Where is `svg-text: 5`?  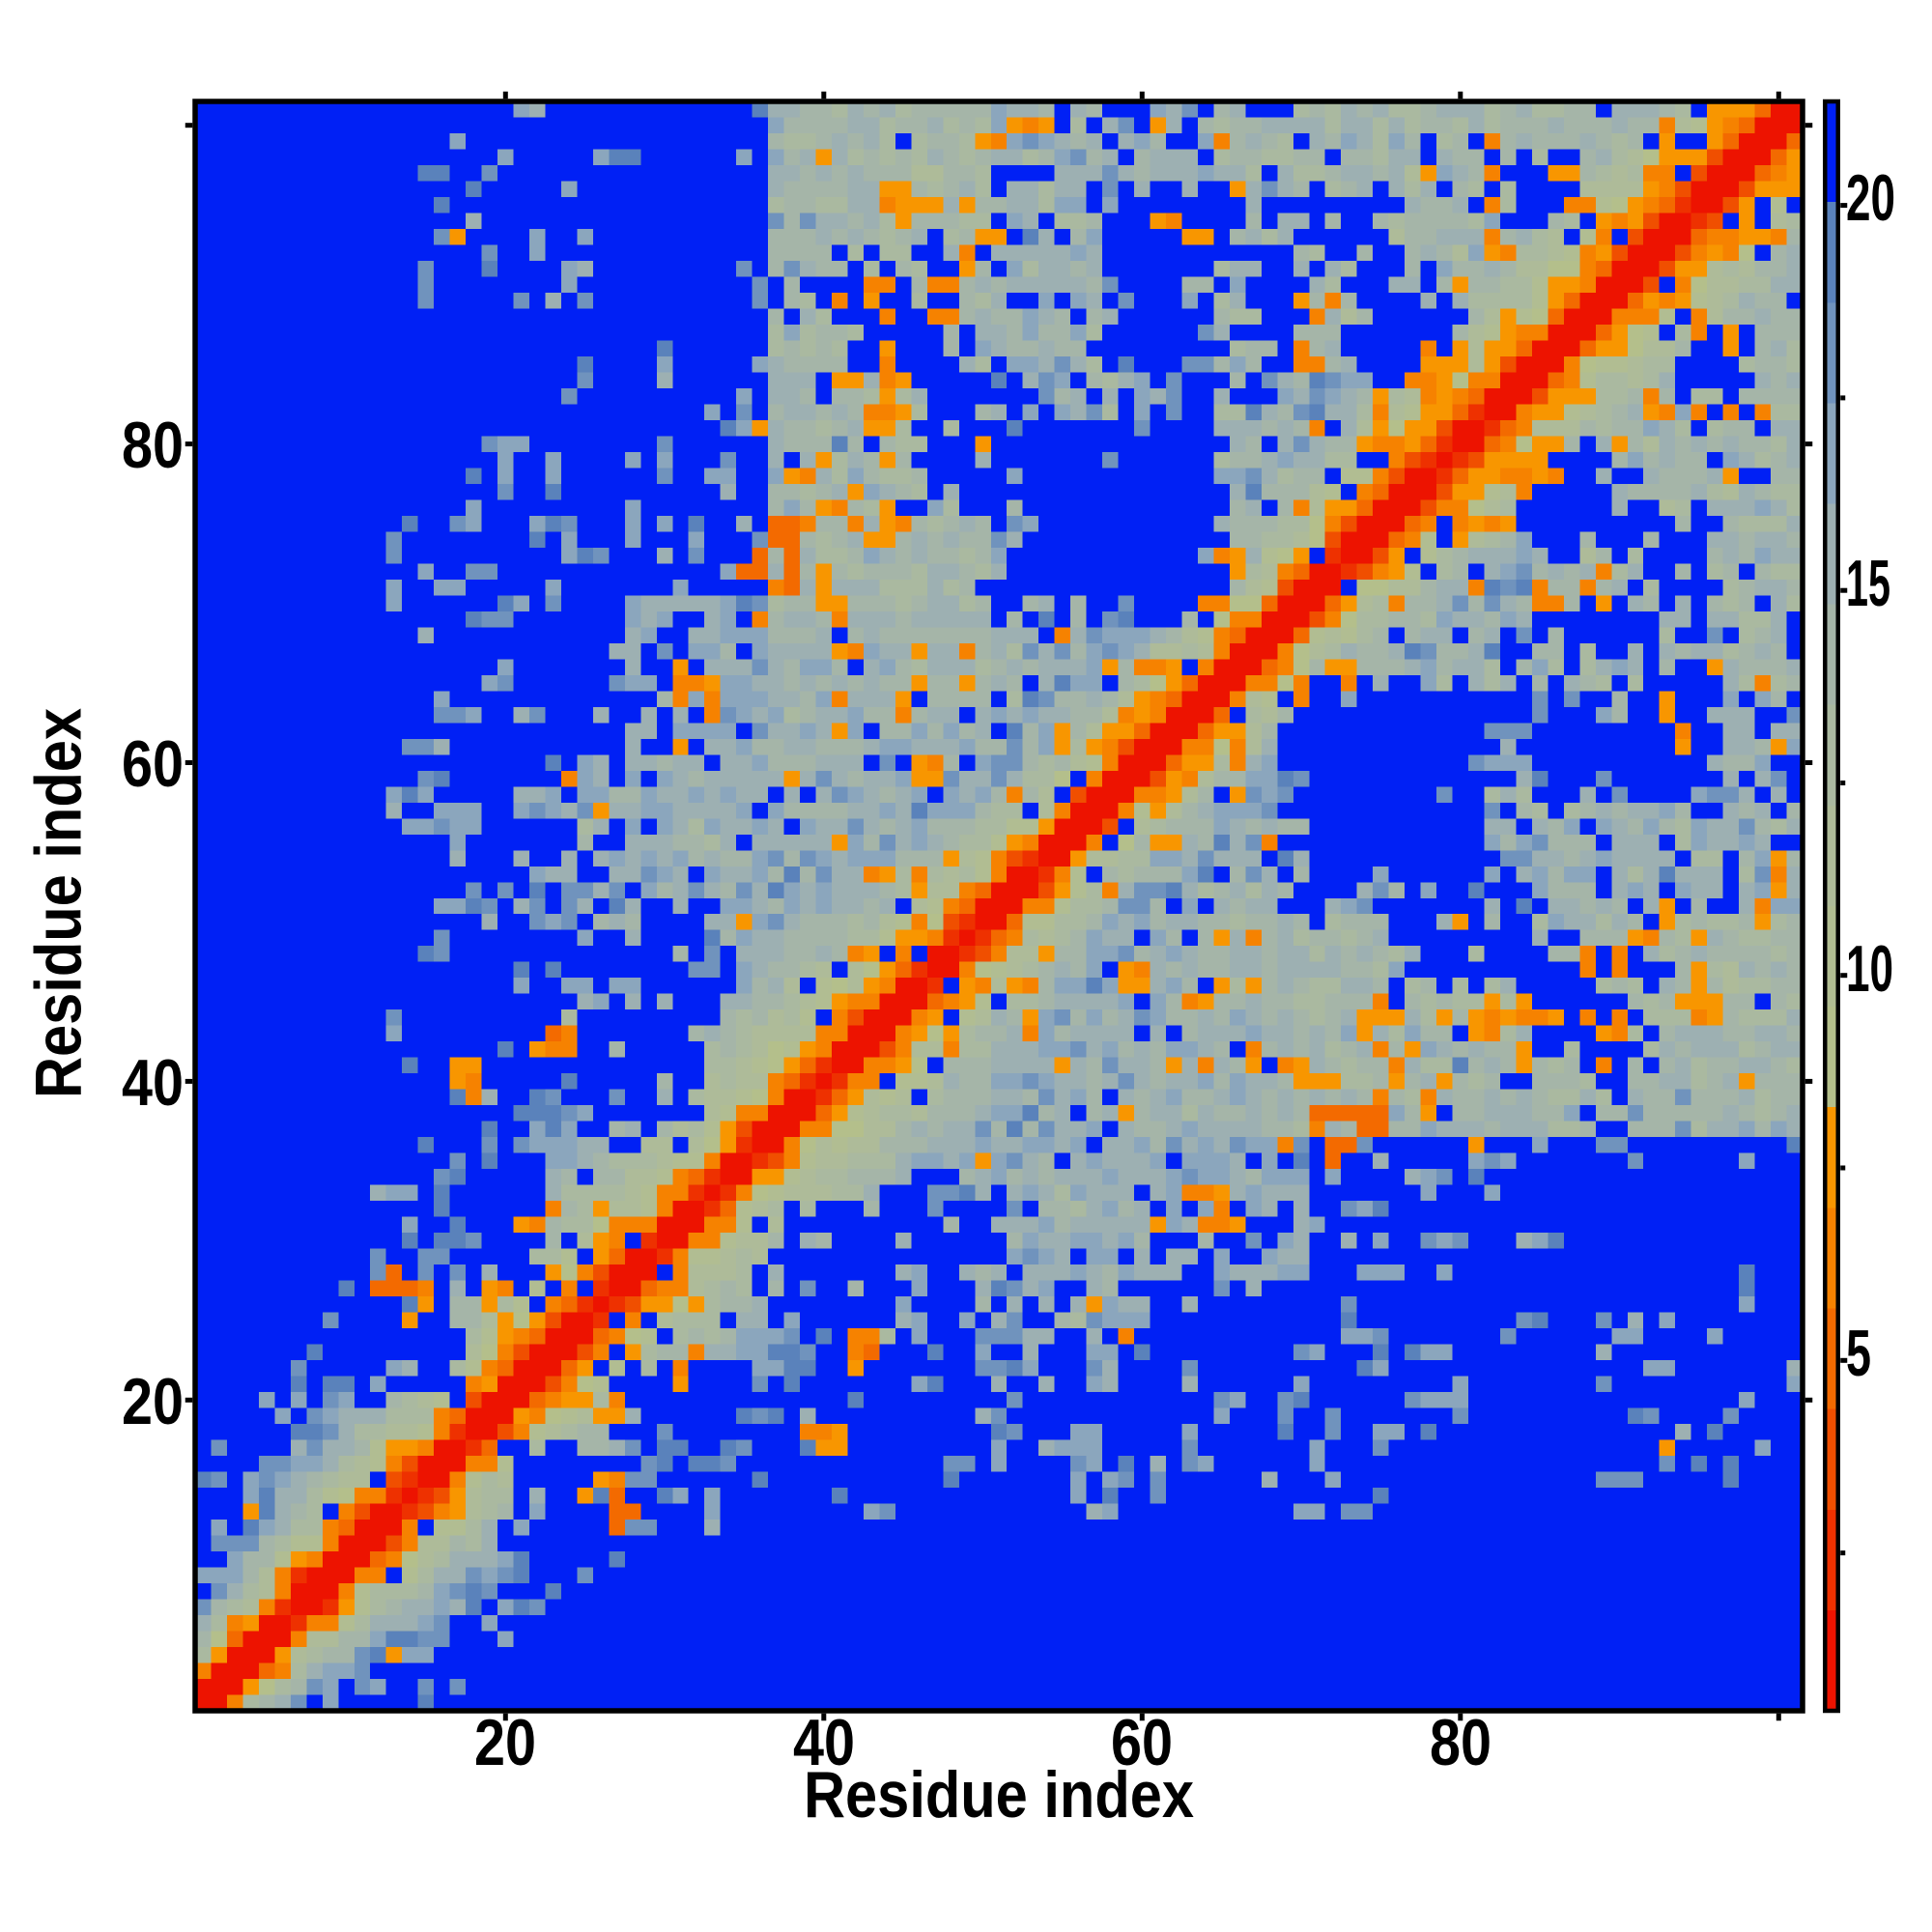
svg-text: 5 is located at coordinates (1858, 1353).